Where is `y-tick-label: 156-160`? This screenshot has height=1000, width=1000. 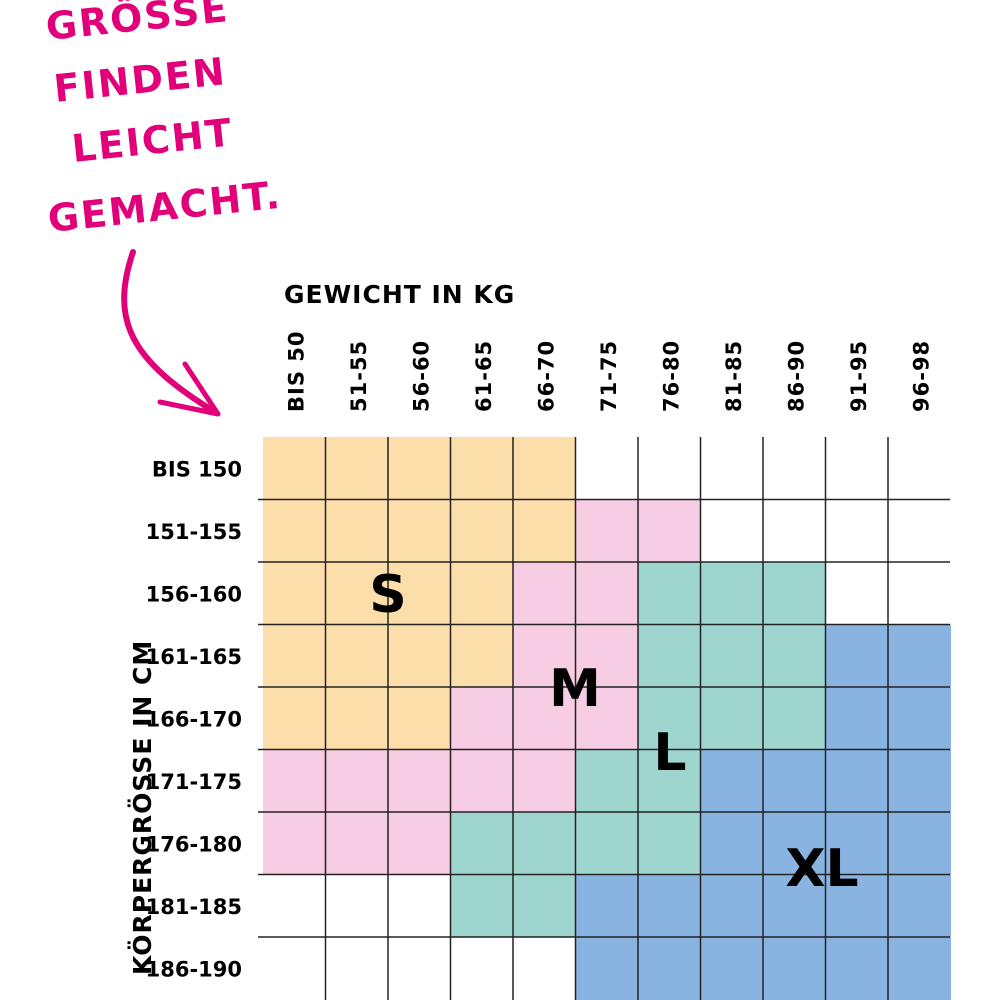
y-tick-label: 156-160 is located at coordinates (194, 594).